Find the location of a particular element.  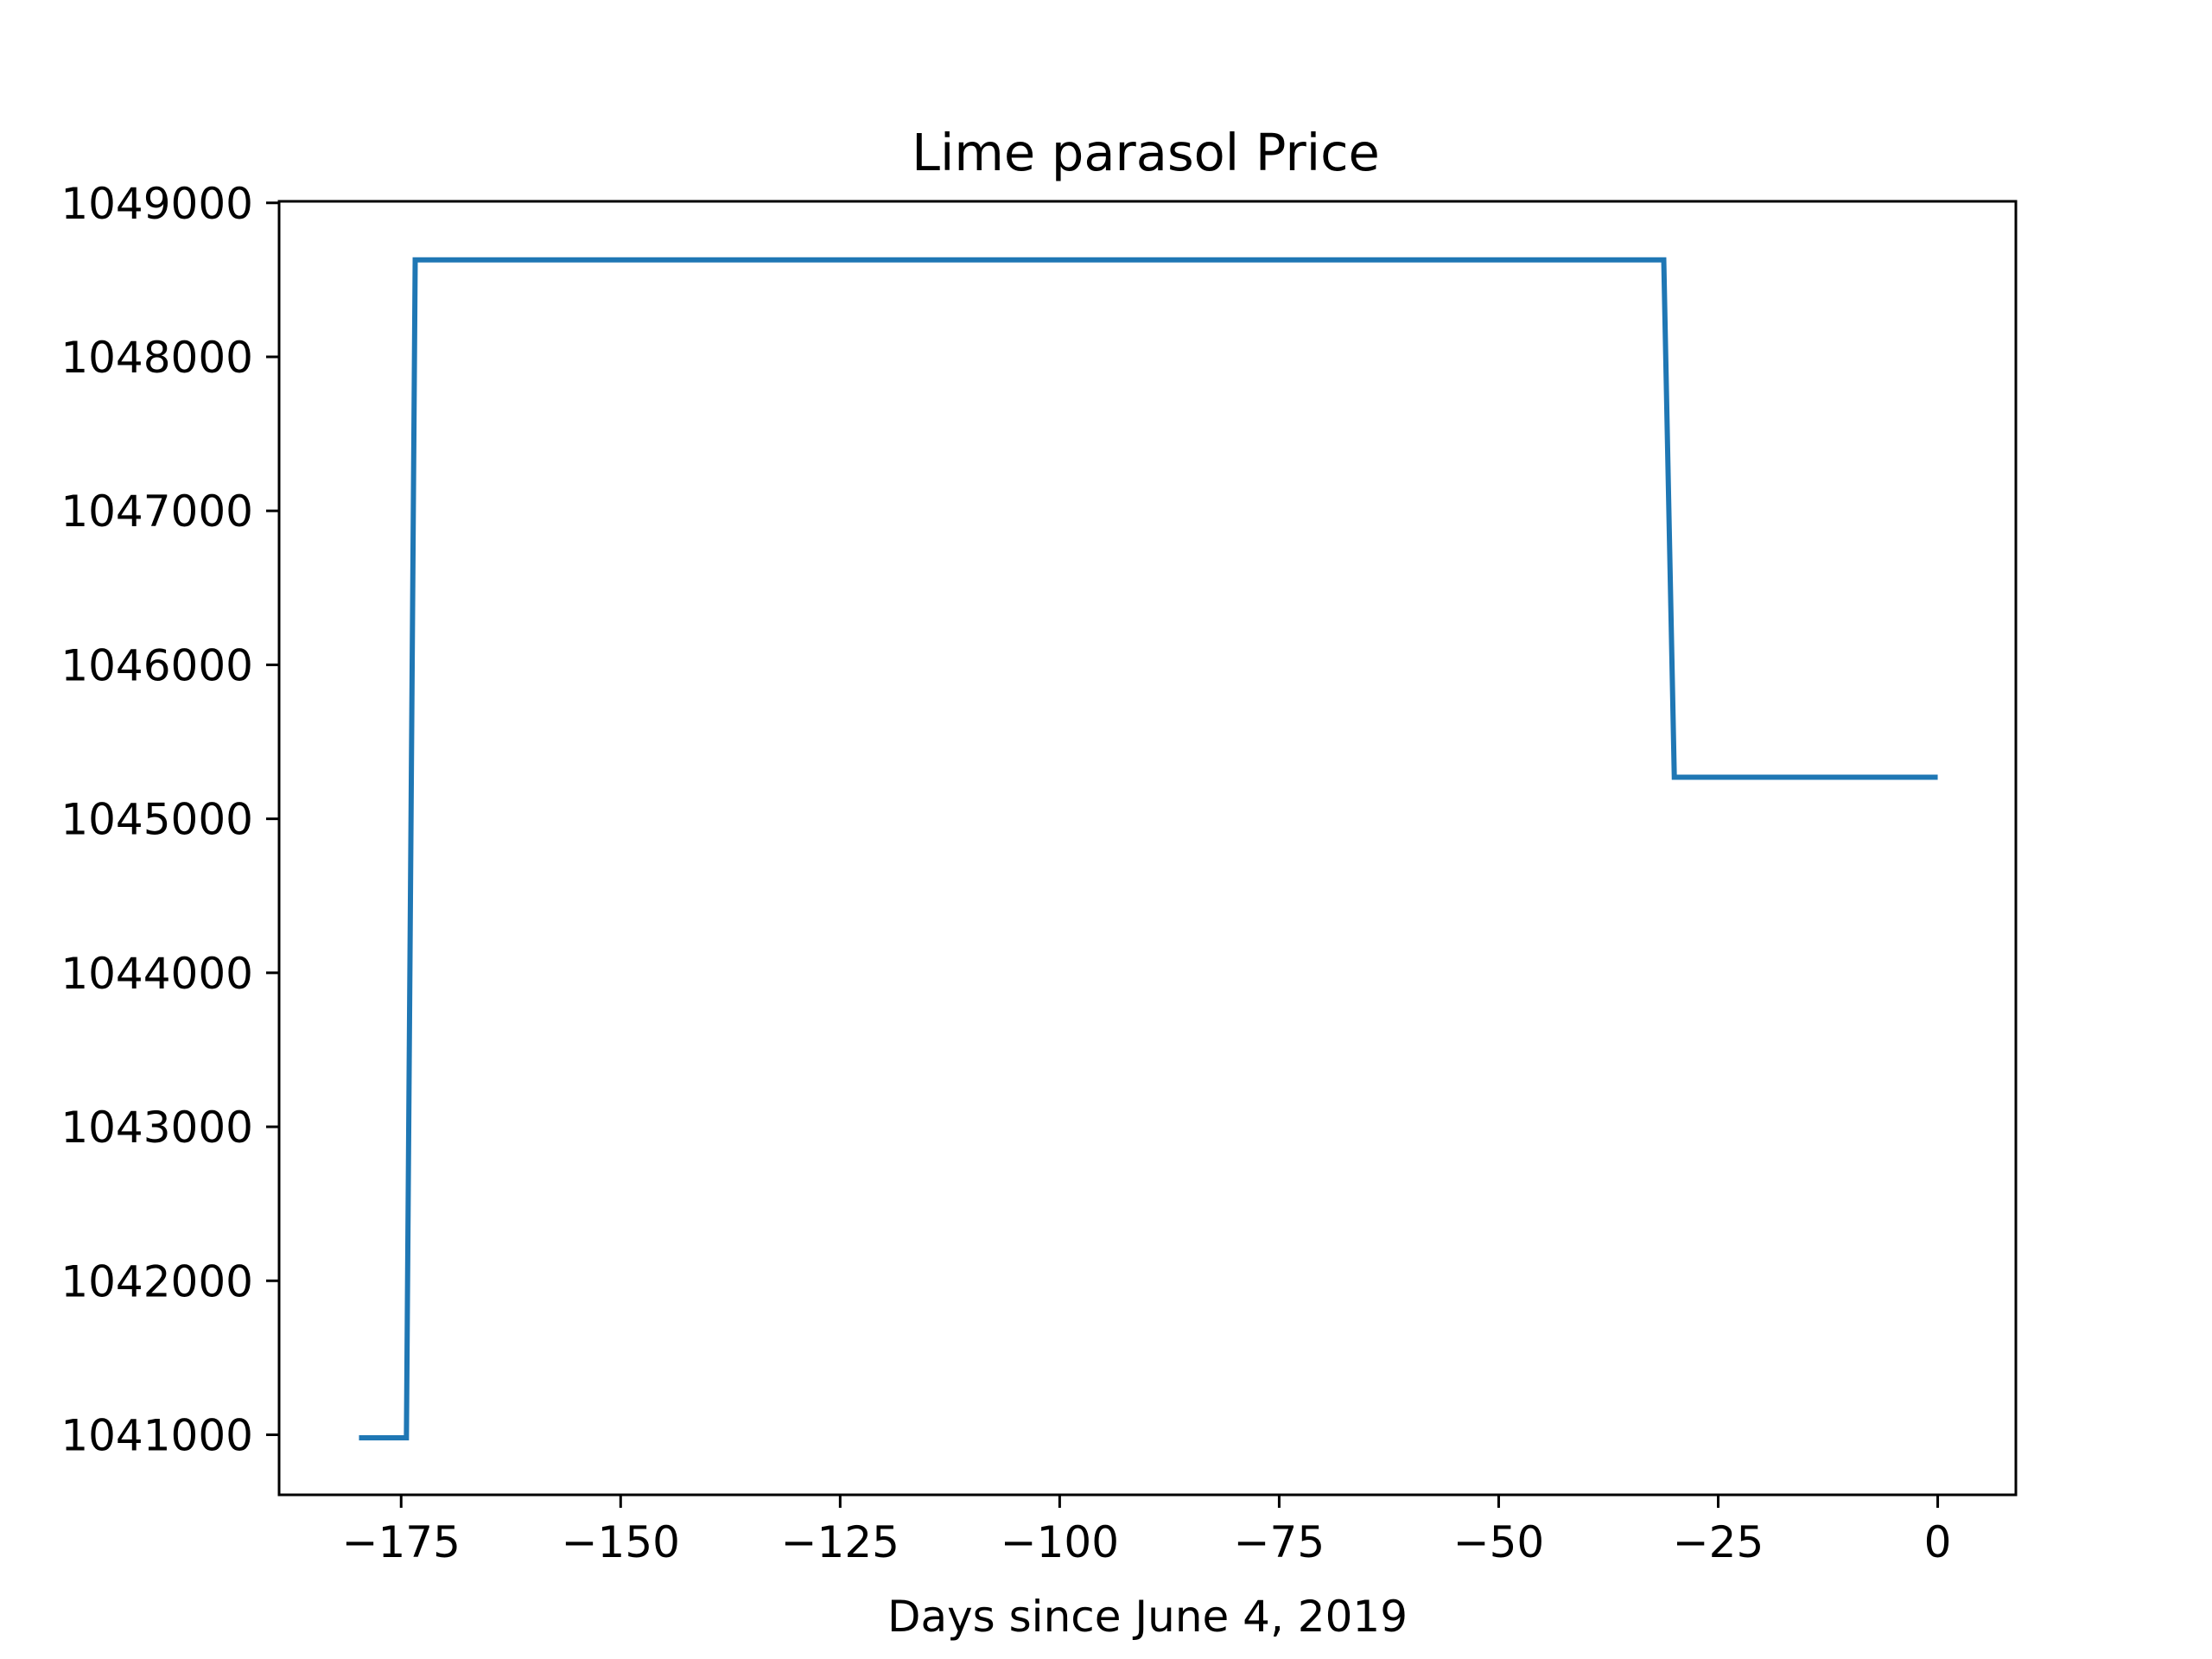

x-axis-label: Days since June 4, 2019 is located at coordinates (1147, 1617).